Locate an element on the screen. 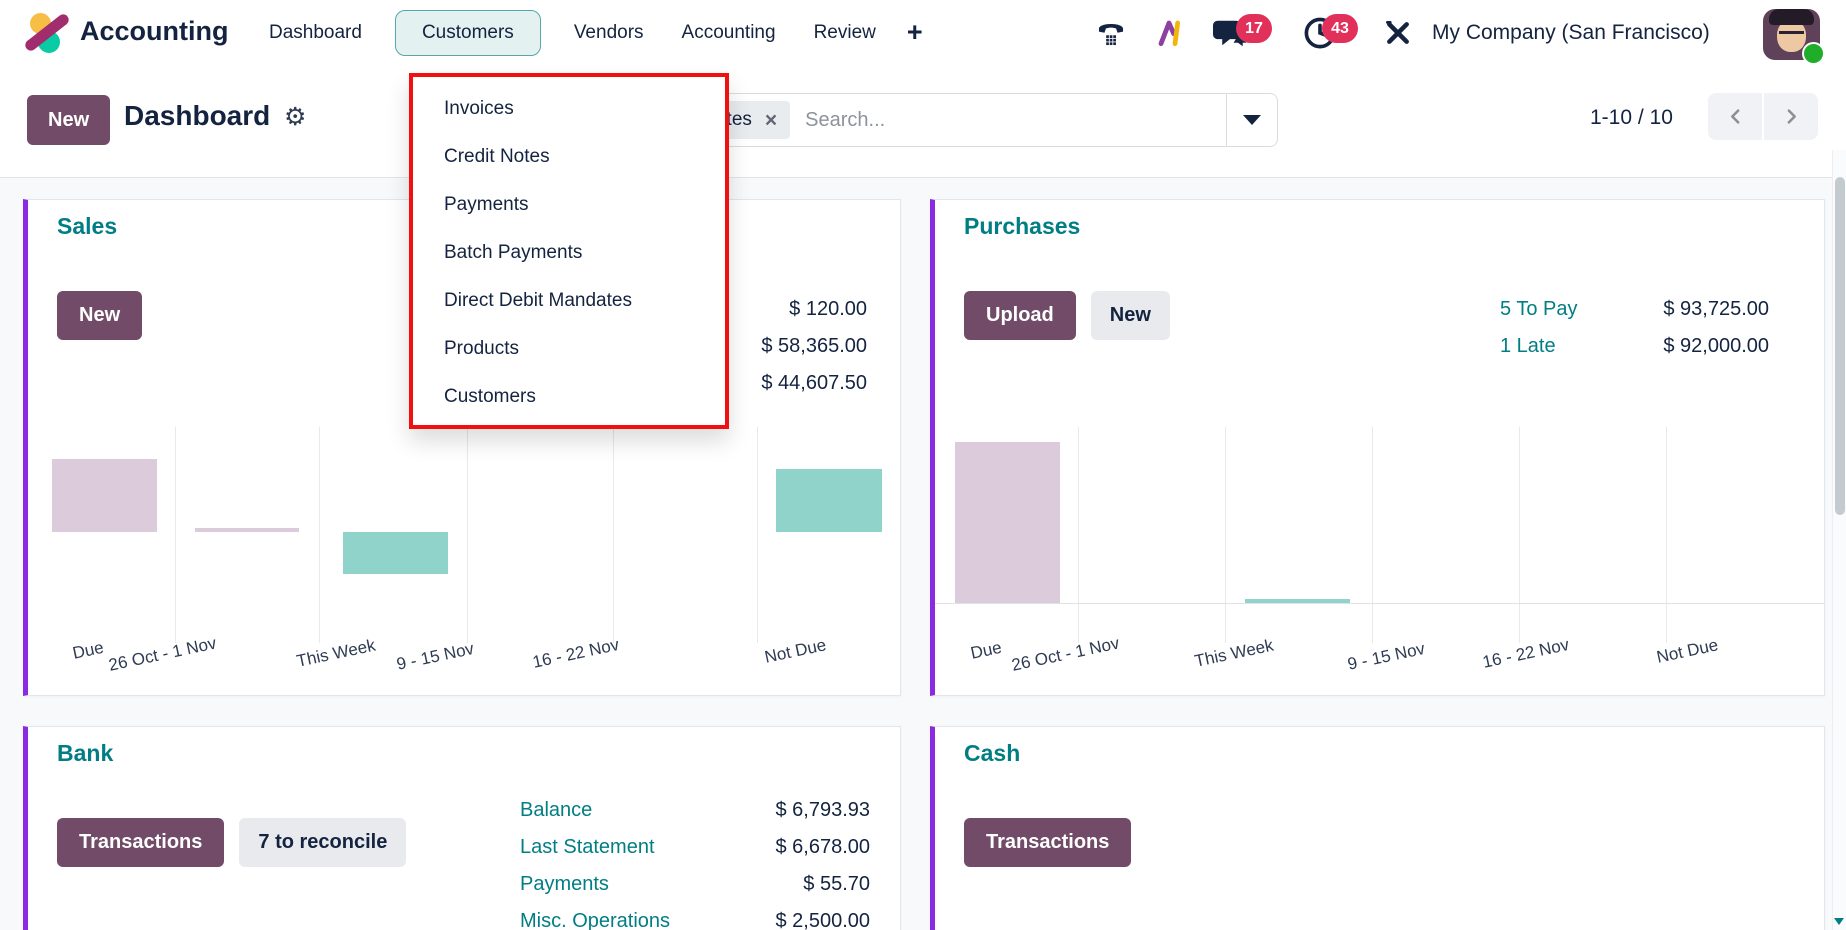  purchases-new-button: New is located at coordinates (1130, 315).